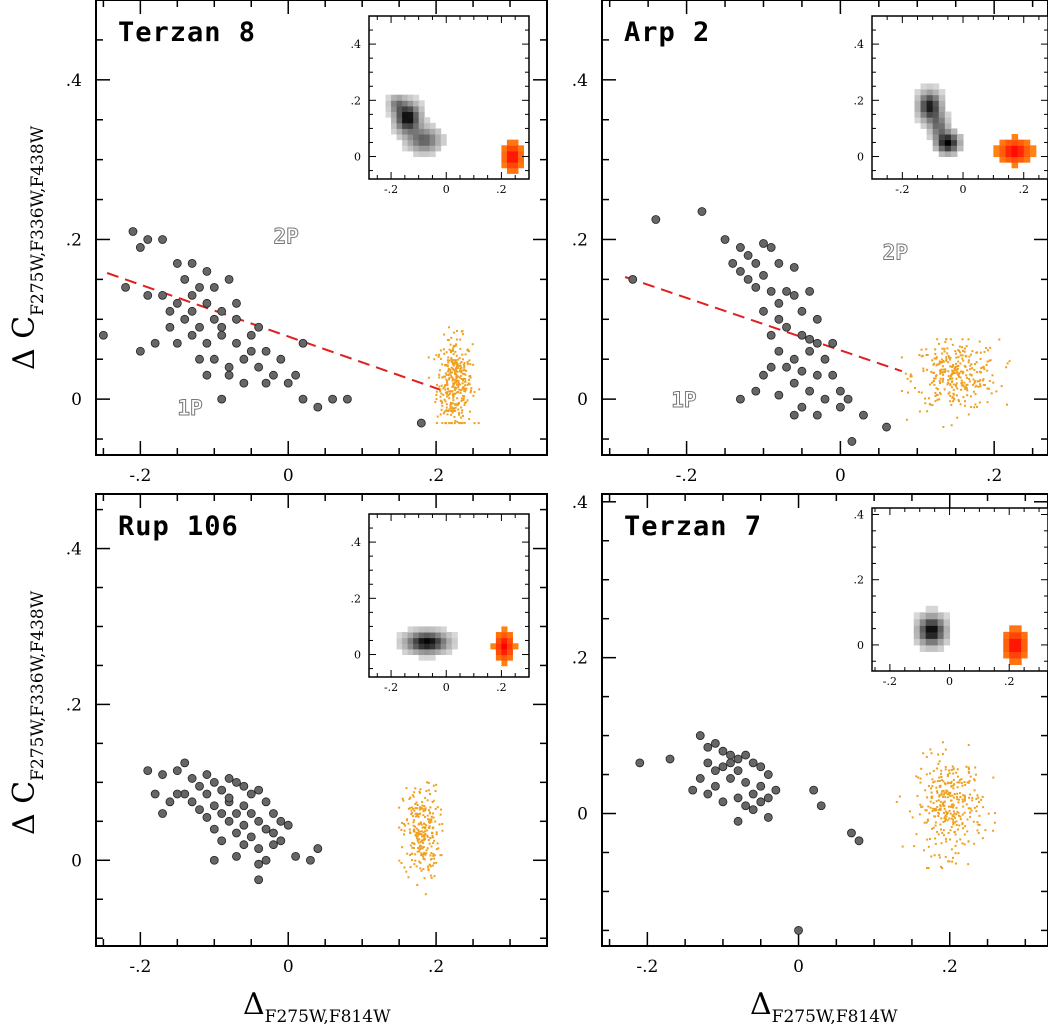 This screenshot has height=1029, width=1048. I want to click on inset-density-map: -.2 0.20.2.4, so click(440, 105).